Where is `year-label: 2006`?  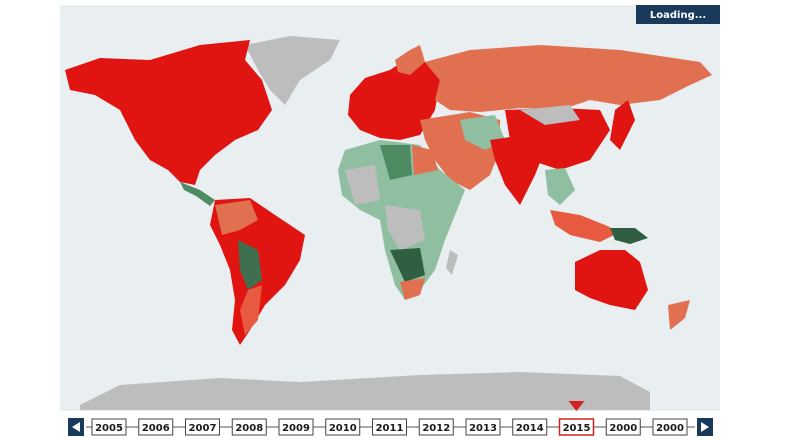 year-label: 2006 is located at coordinates (156, 428).